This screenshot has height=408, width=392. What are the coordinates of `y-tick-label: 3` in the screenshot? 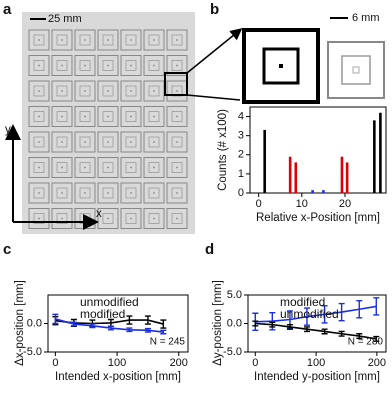 It's located at (241, 136).